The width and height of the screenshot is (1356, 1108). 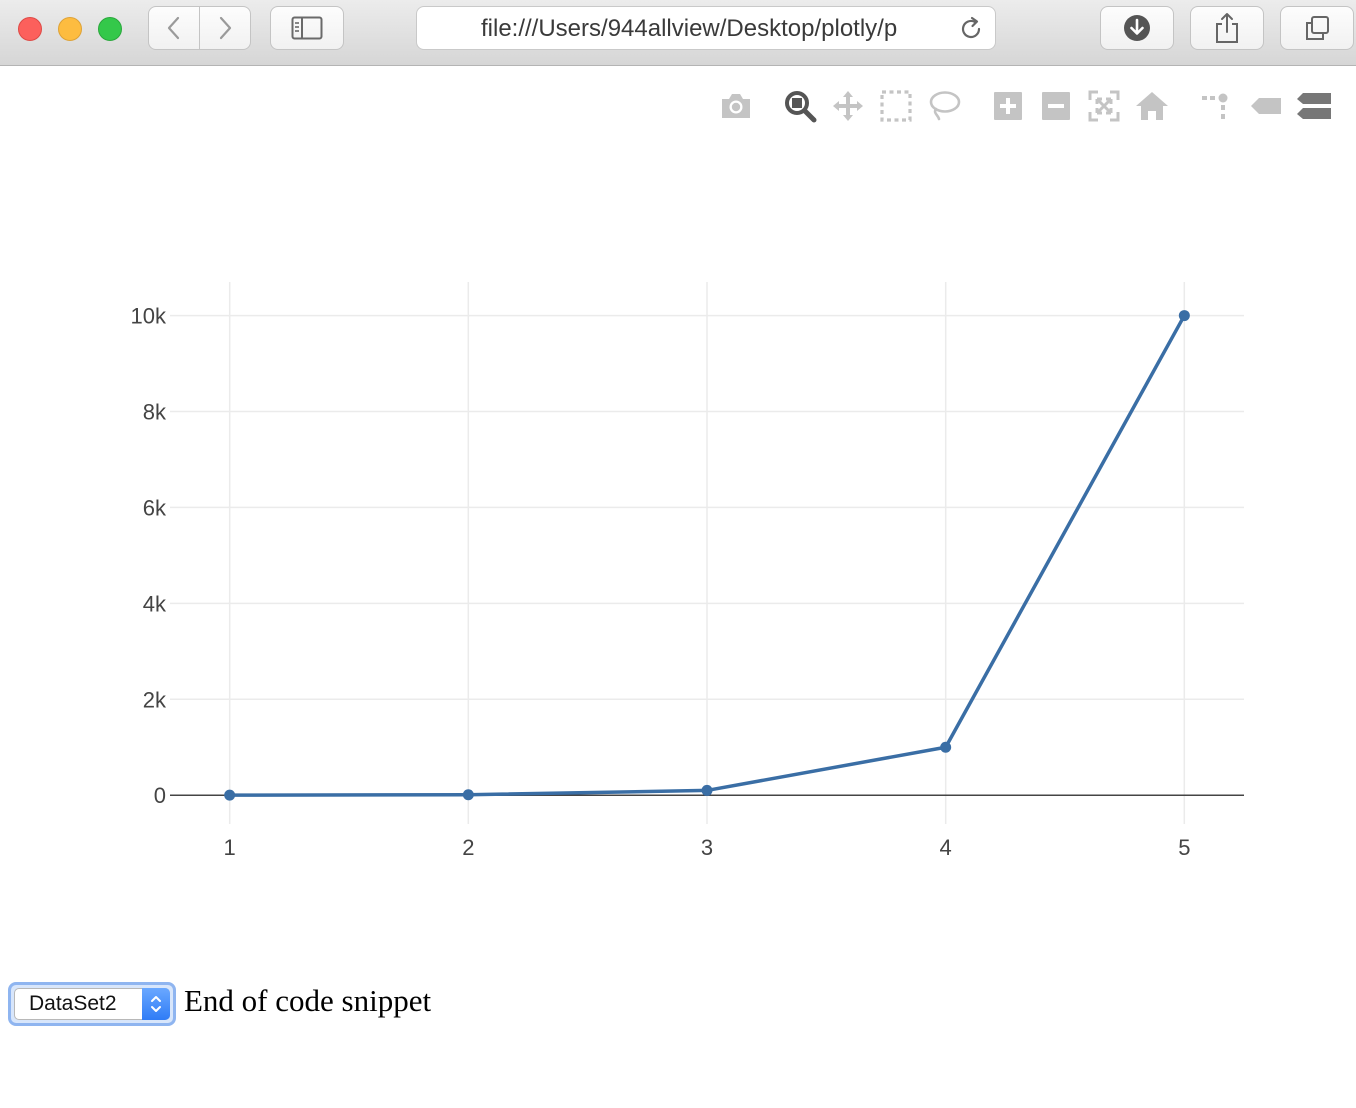 I want to click on zoom-button, so click(x=800, y=106).